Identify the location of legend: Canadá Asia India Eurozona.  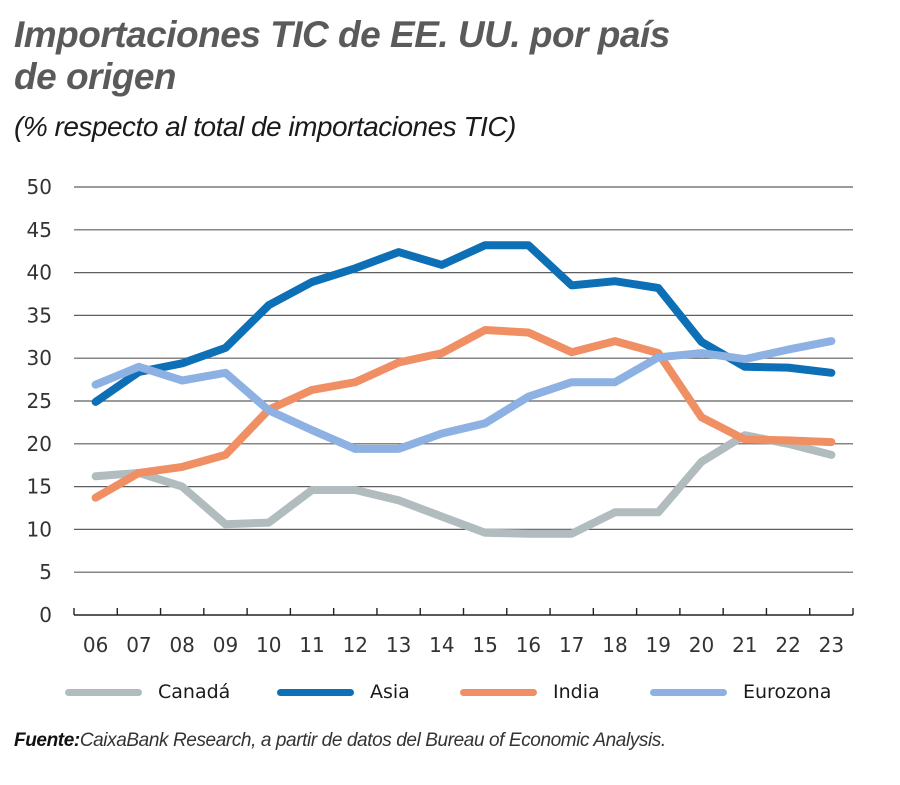
(450, 692).